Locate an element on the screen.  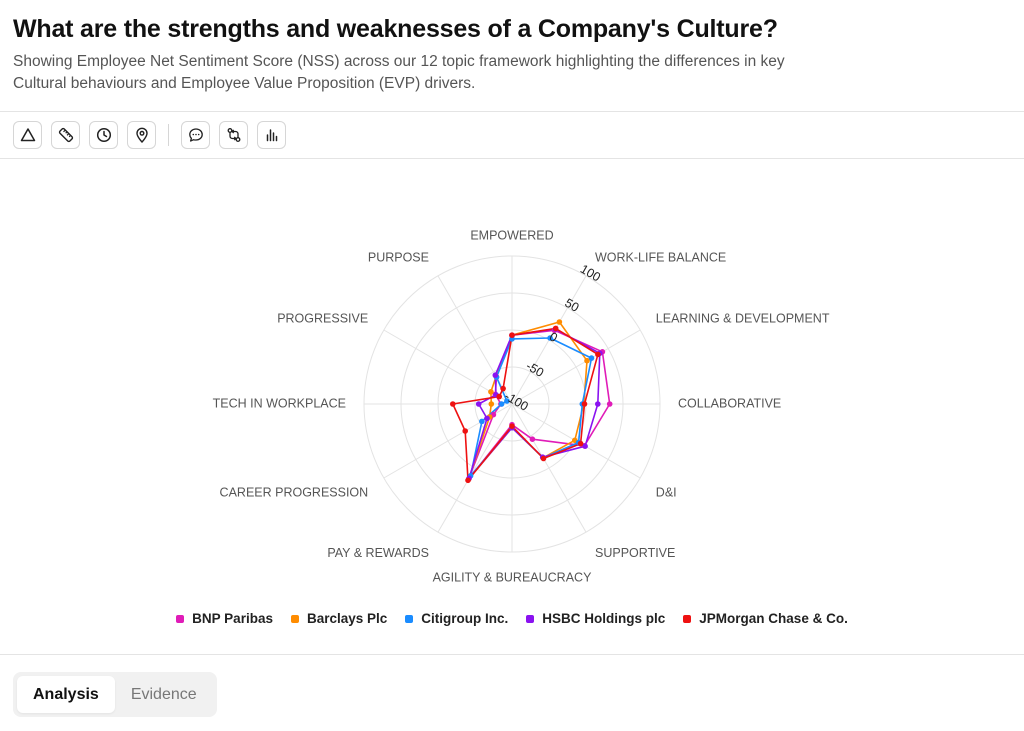
toolbar-separator is located at coordinates (168, 135).